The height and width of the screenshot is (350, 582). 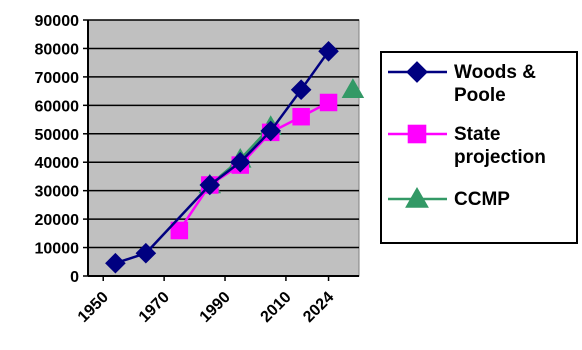 What do you see at coordinates (154, 307) in the screenshot?
I see `x-tick-label: 1970` at bounding box center [154, 307].